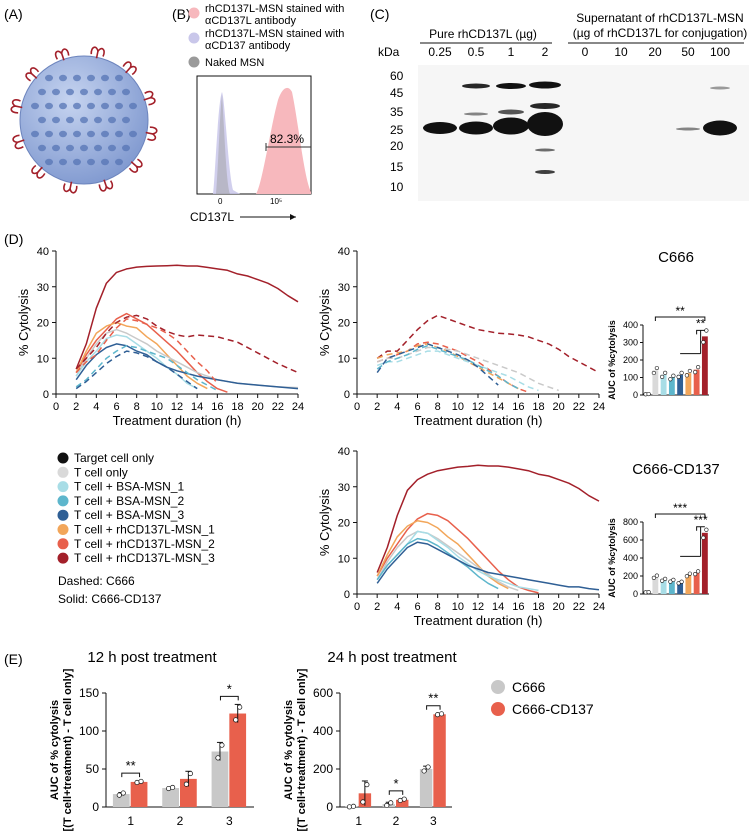 The image size is (752, 839). Describe the element at coordinates (96, 581) in the screenshot. I see `note-dashed: Dashed: C666` at that location.